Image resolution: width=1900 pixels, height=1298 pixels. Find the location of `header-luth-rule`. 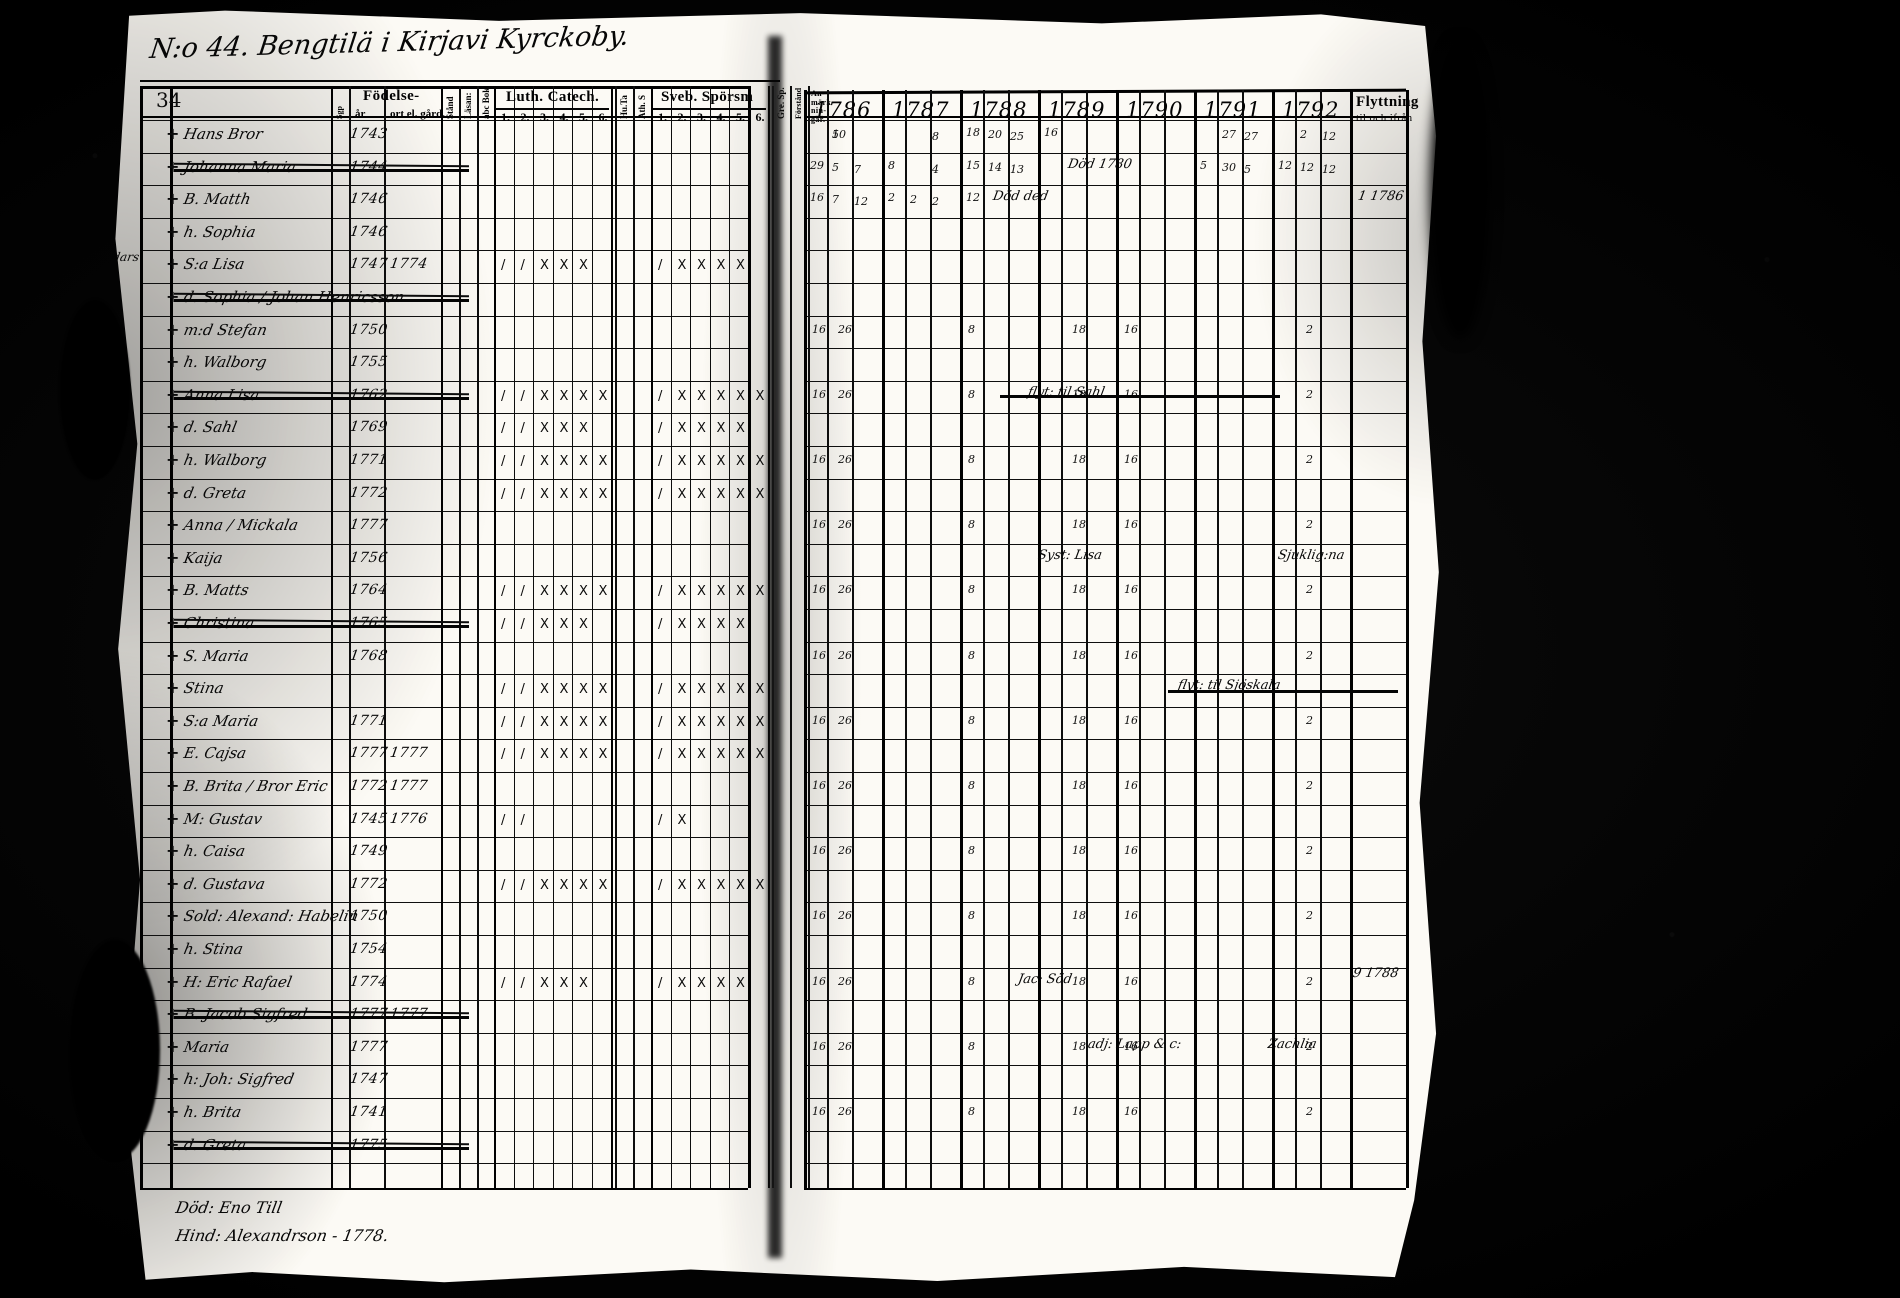

header-luth-rule is located at coordinates (552, 109).